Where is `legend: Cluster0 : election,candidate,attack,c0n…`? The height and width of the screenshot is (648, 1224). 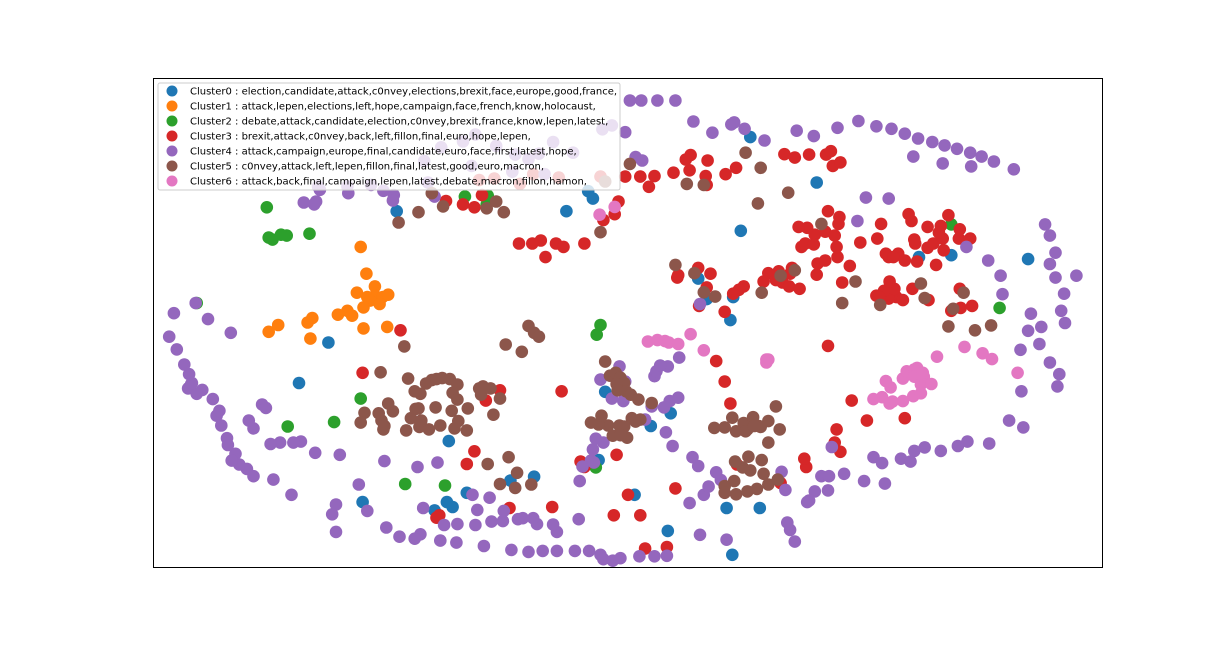
legend: Cluster0 : election,candidate,attack,c0n… is located at coordinates (389, 136).